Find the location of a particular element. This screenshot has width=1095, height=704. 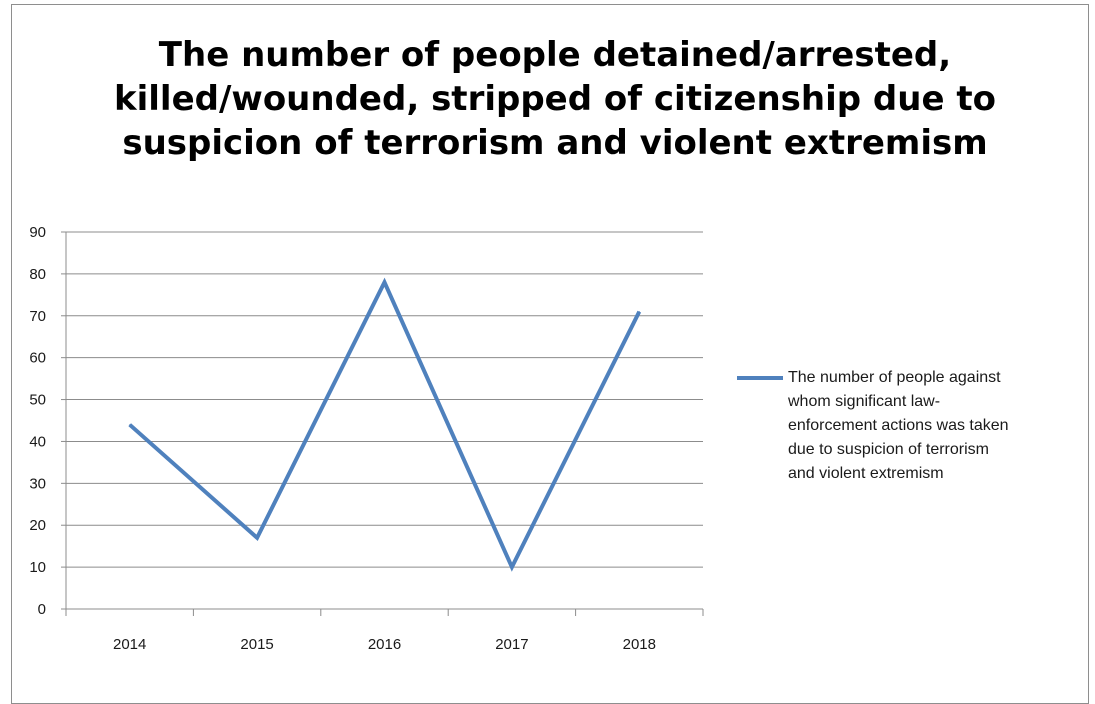

legend-label-line-2: whom significant law- is located at coordinates (864, 401).